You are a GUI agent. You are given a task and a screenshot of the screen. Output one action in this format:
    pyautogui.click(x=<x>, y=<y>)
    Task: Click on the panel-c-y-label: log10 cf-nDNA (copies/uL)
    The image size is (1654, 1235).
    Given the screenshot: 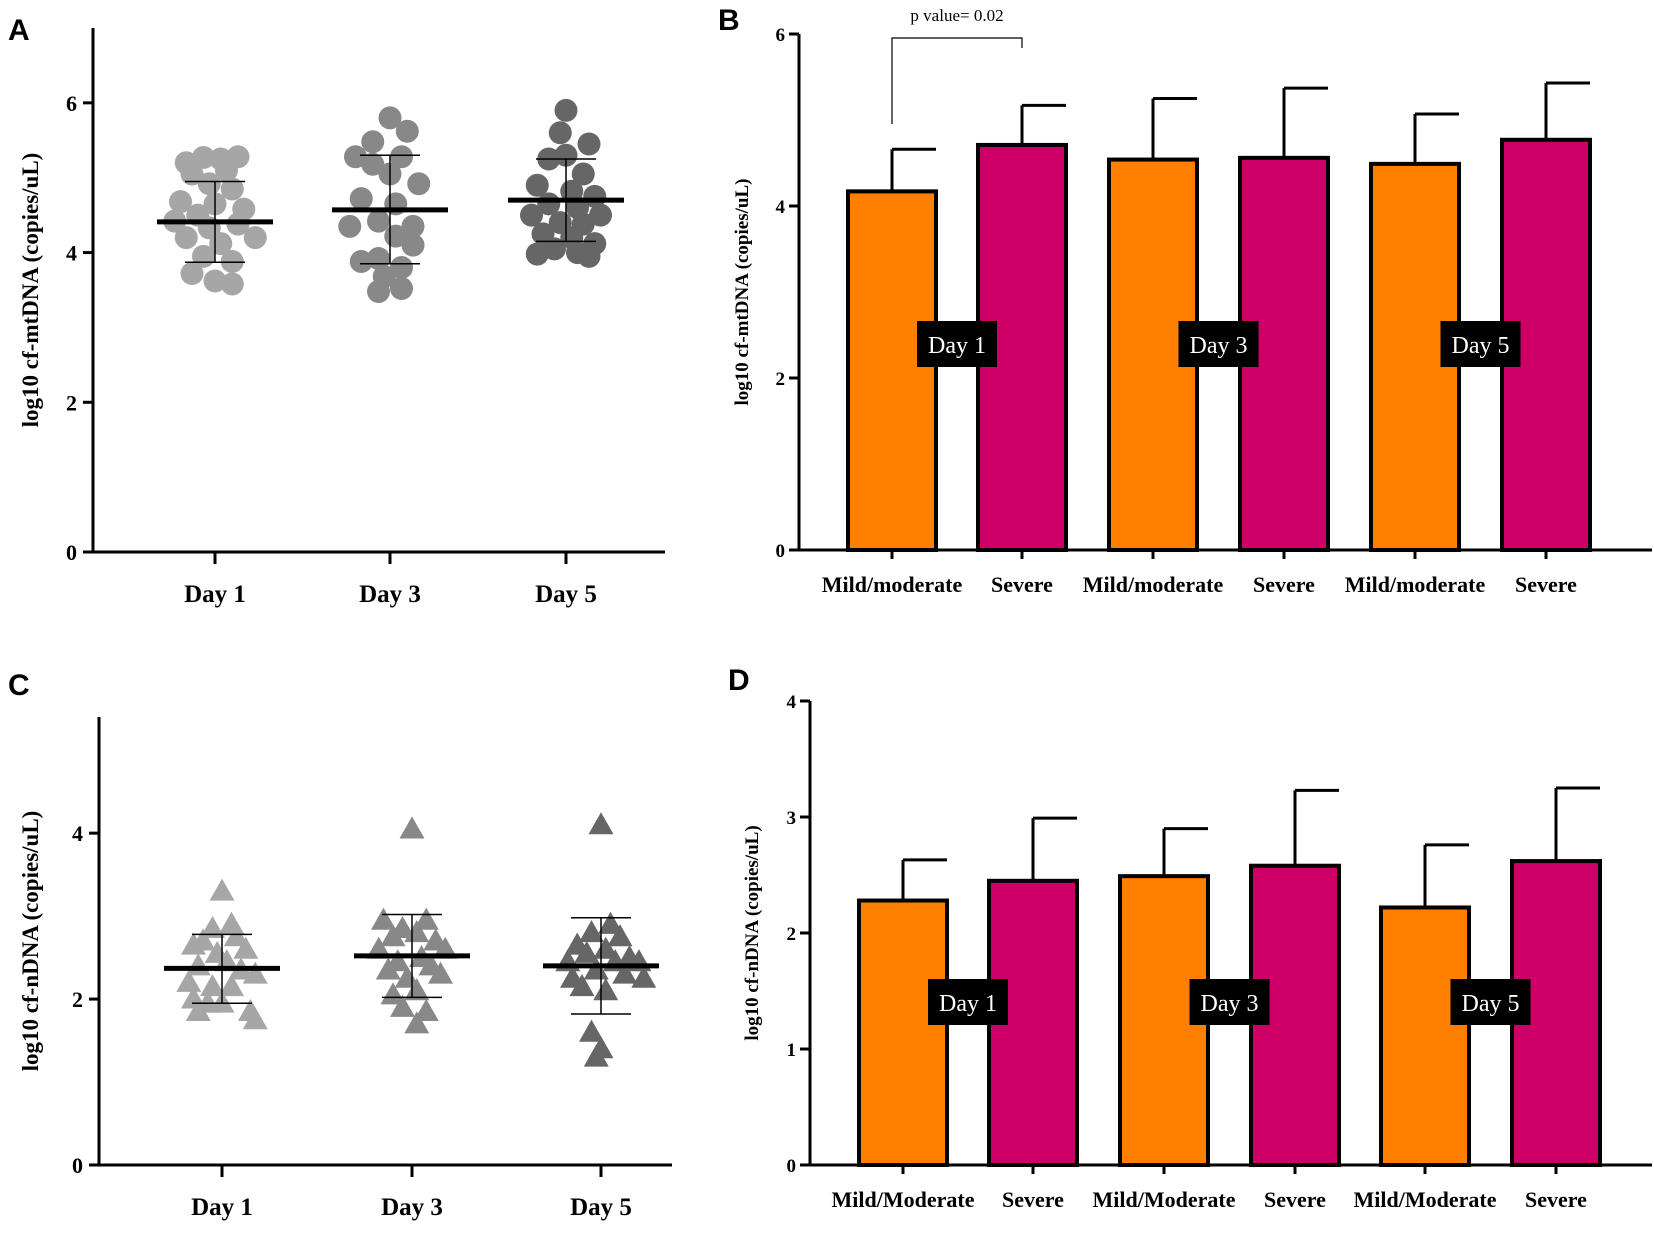 What is the action you would take?
    pyautogui.click(x=30, y=941)
    